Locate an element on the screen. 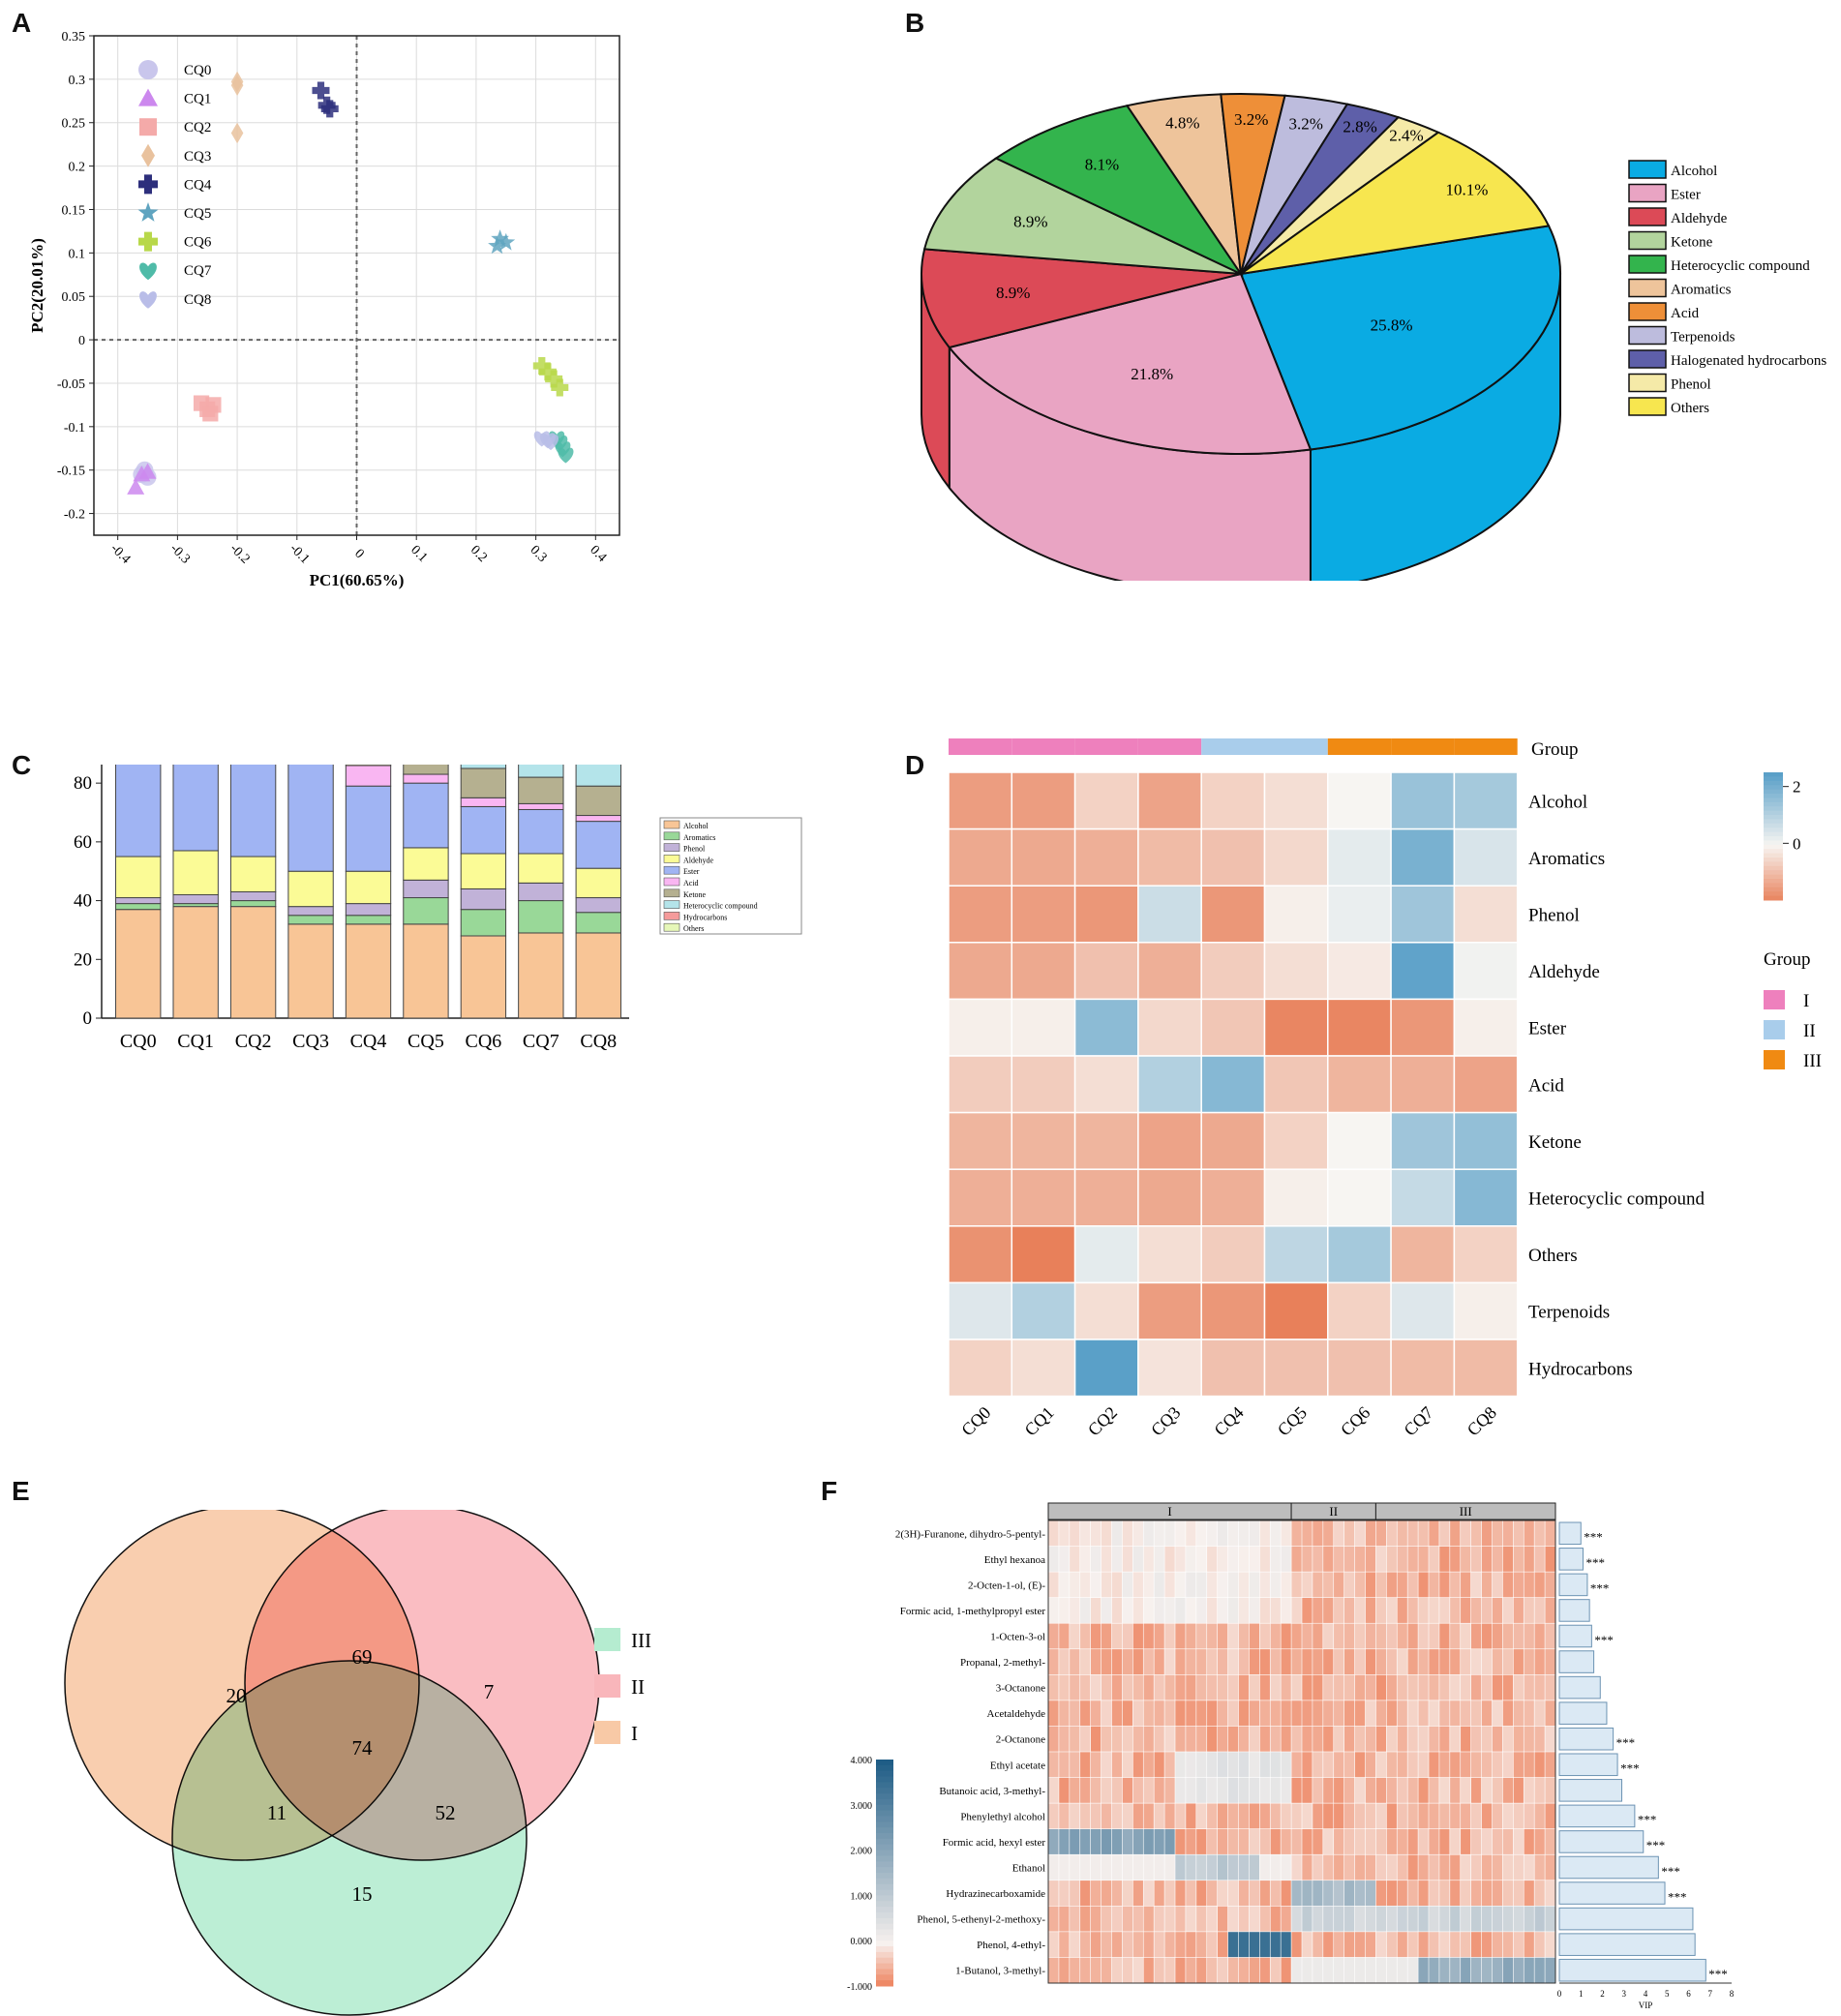  bar-segment-aldehyde is located at coordinates (426, 864).